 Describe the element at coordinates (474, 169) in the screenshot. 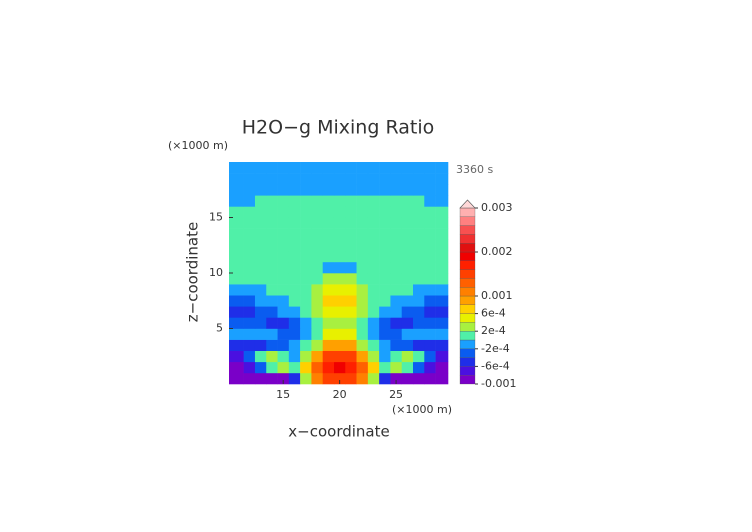

I see `time-label: 3360 s` at that location.